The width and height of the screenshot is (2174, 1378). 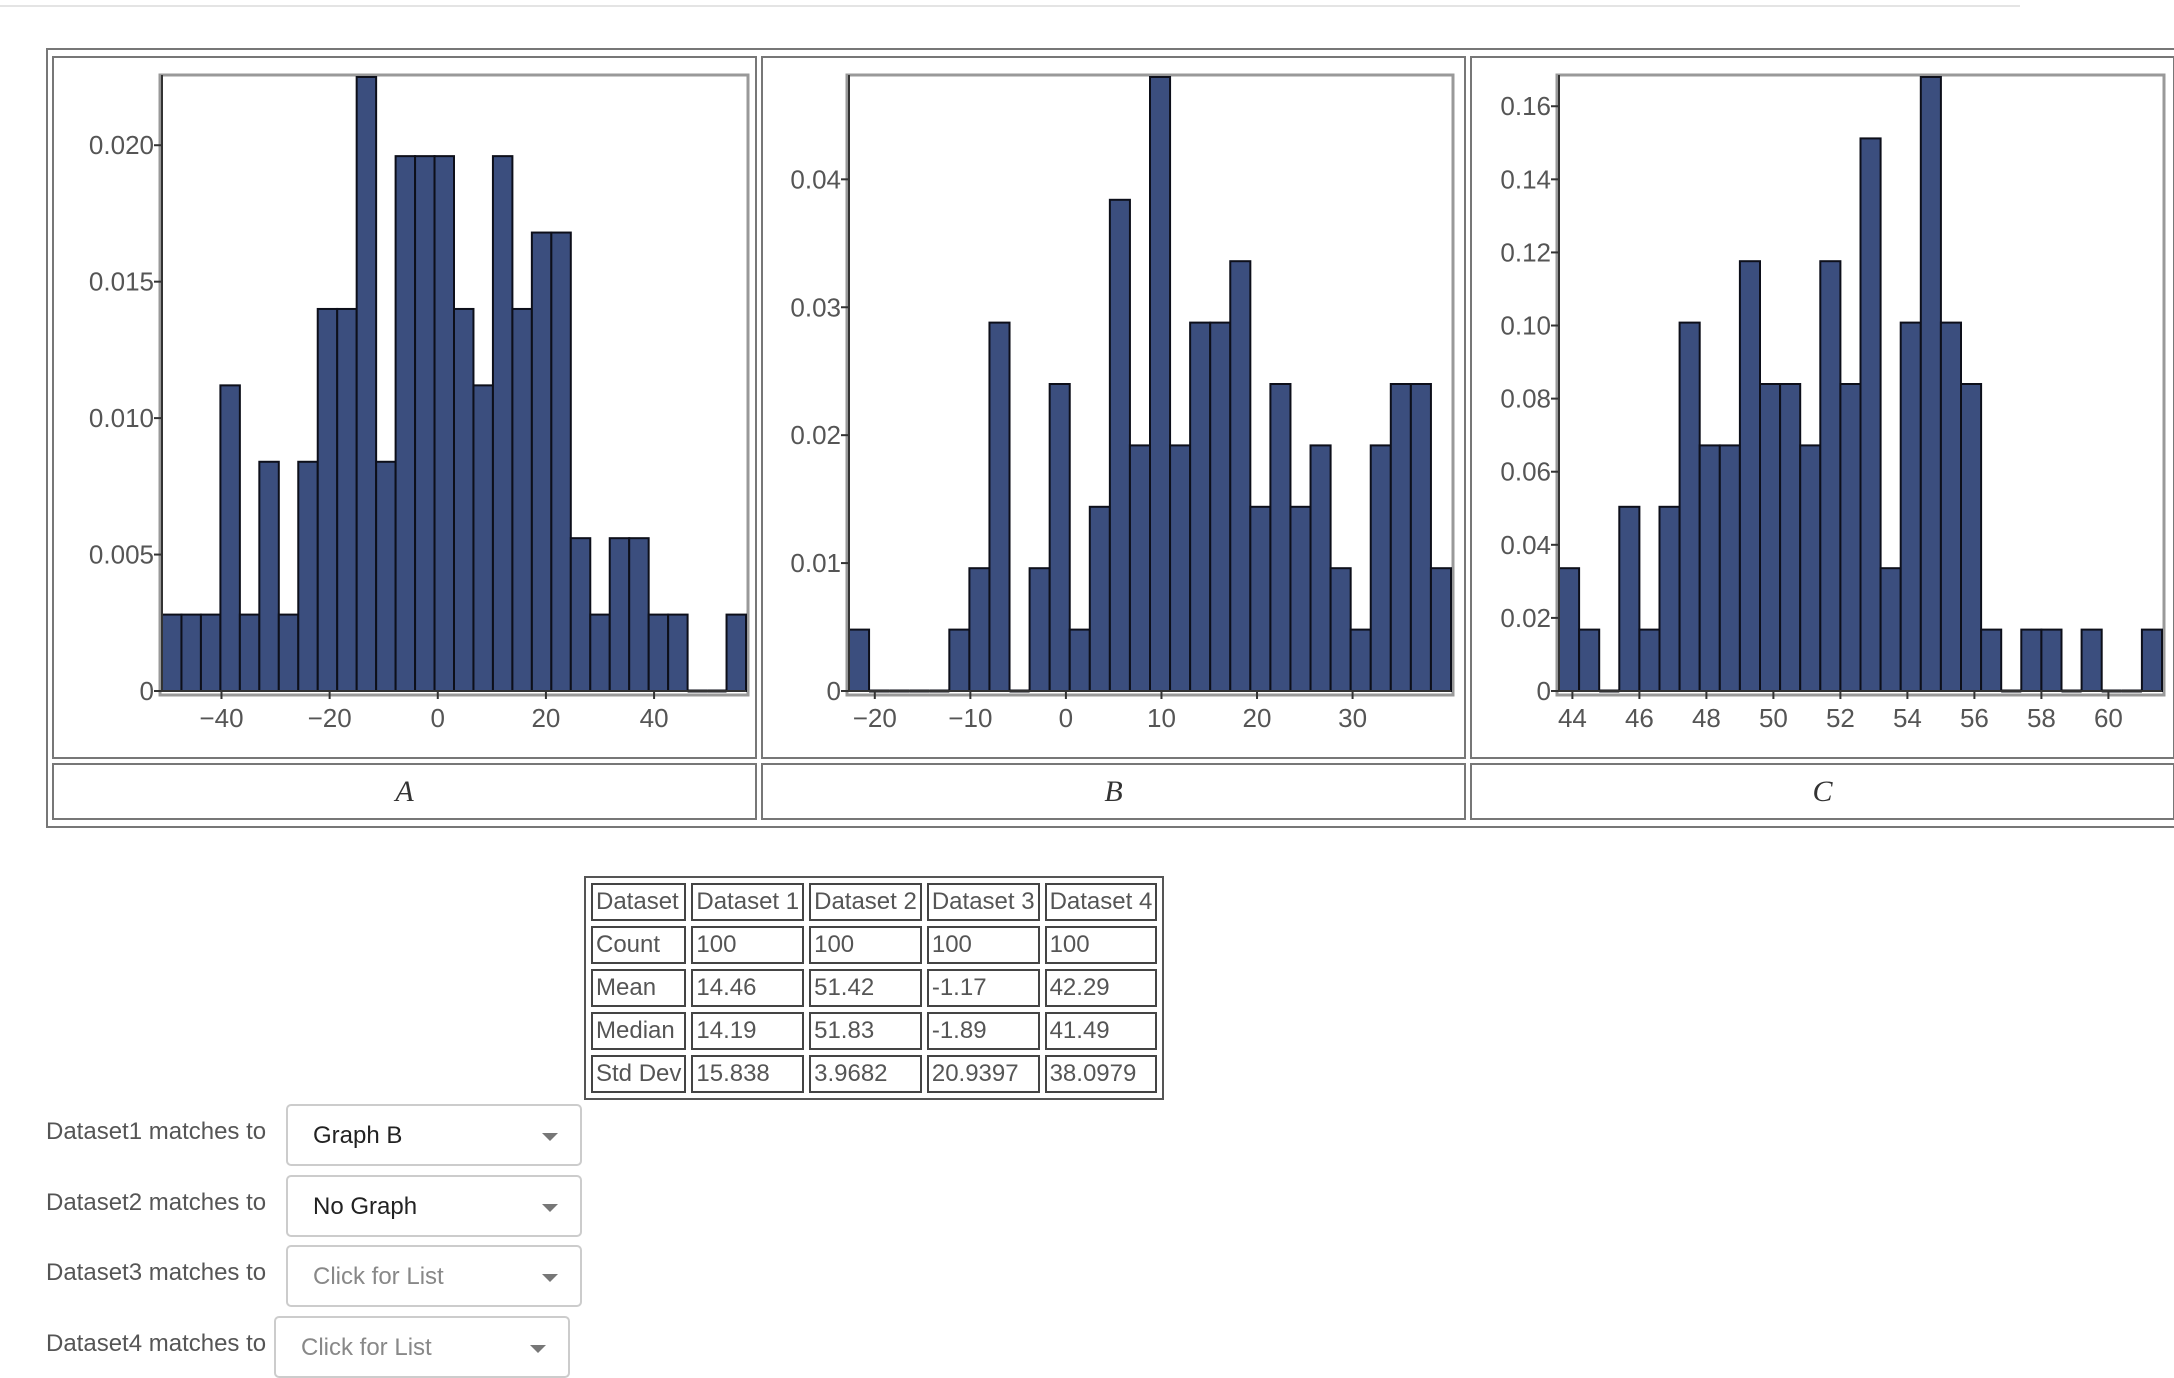 What do you see at coordinates (1066, 718) in the screenshot?
I see `x-tick-label: 0` at bounding box center [1066, 718].